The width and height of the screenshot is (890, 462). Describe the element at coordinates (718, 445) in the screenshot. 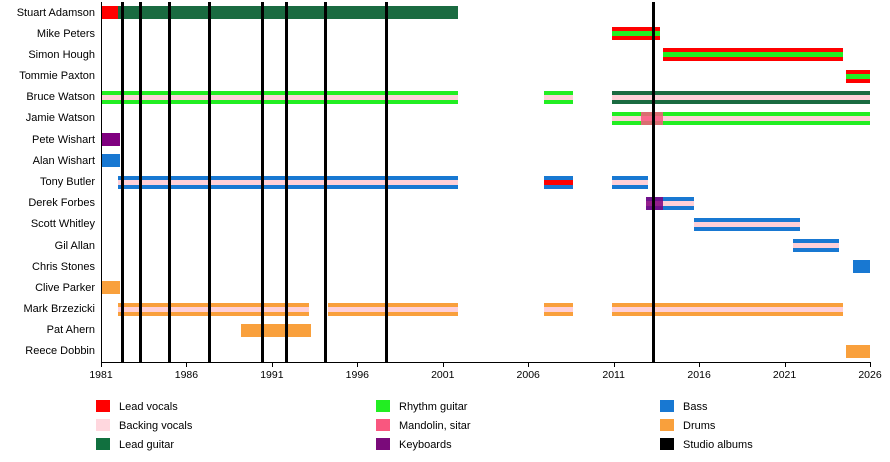

I see `legend-label: Studio albums` at that location.